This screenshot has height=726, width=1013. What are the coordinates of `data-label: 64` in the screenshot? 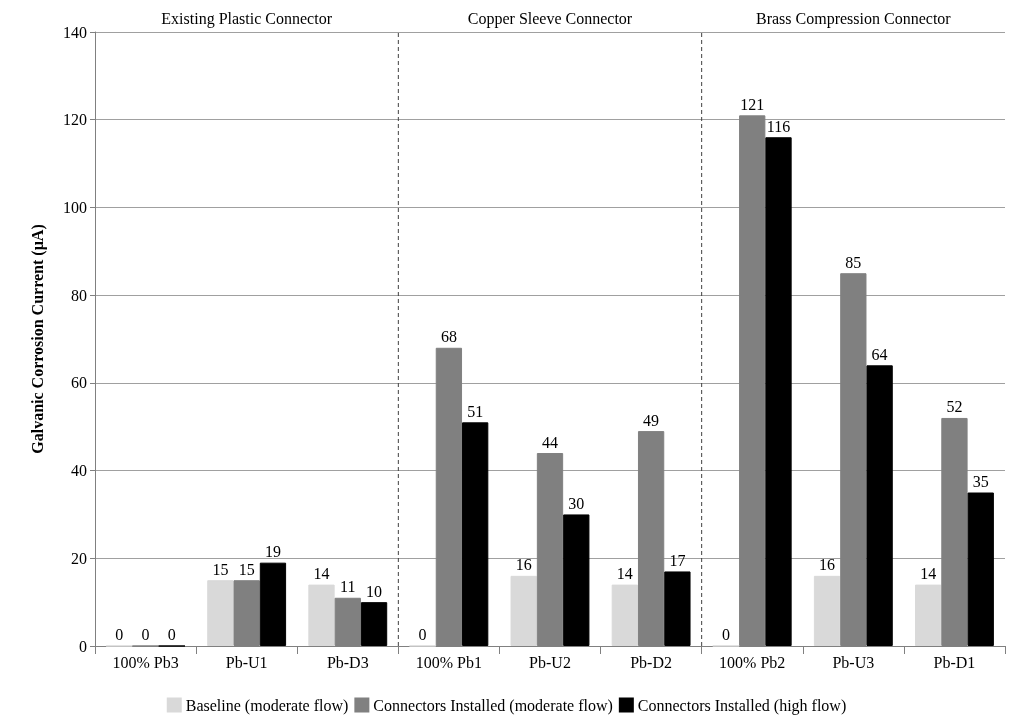 It's located at (879, 354).